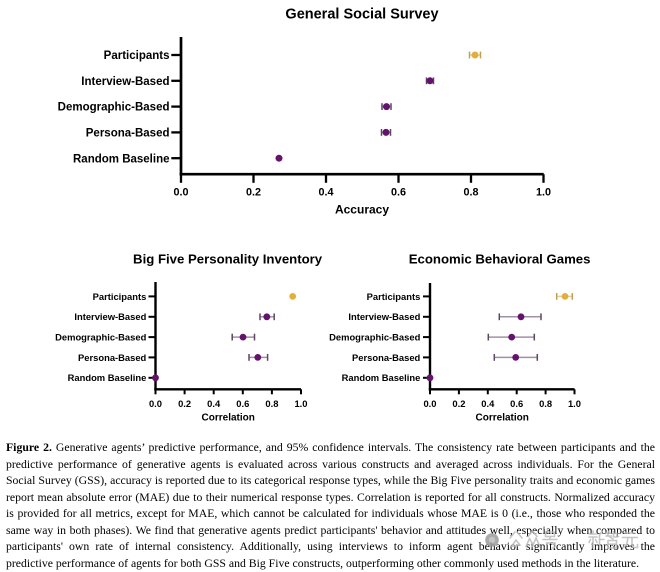  I want to click on svg-text: Accuracy, so click(362, 210).